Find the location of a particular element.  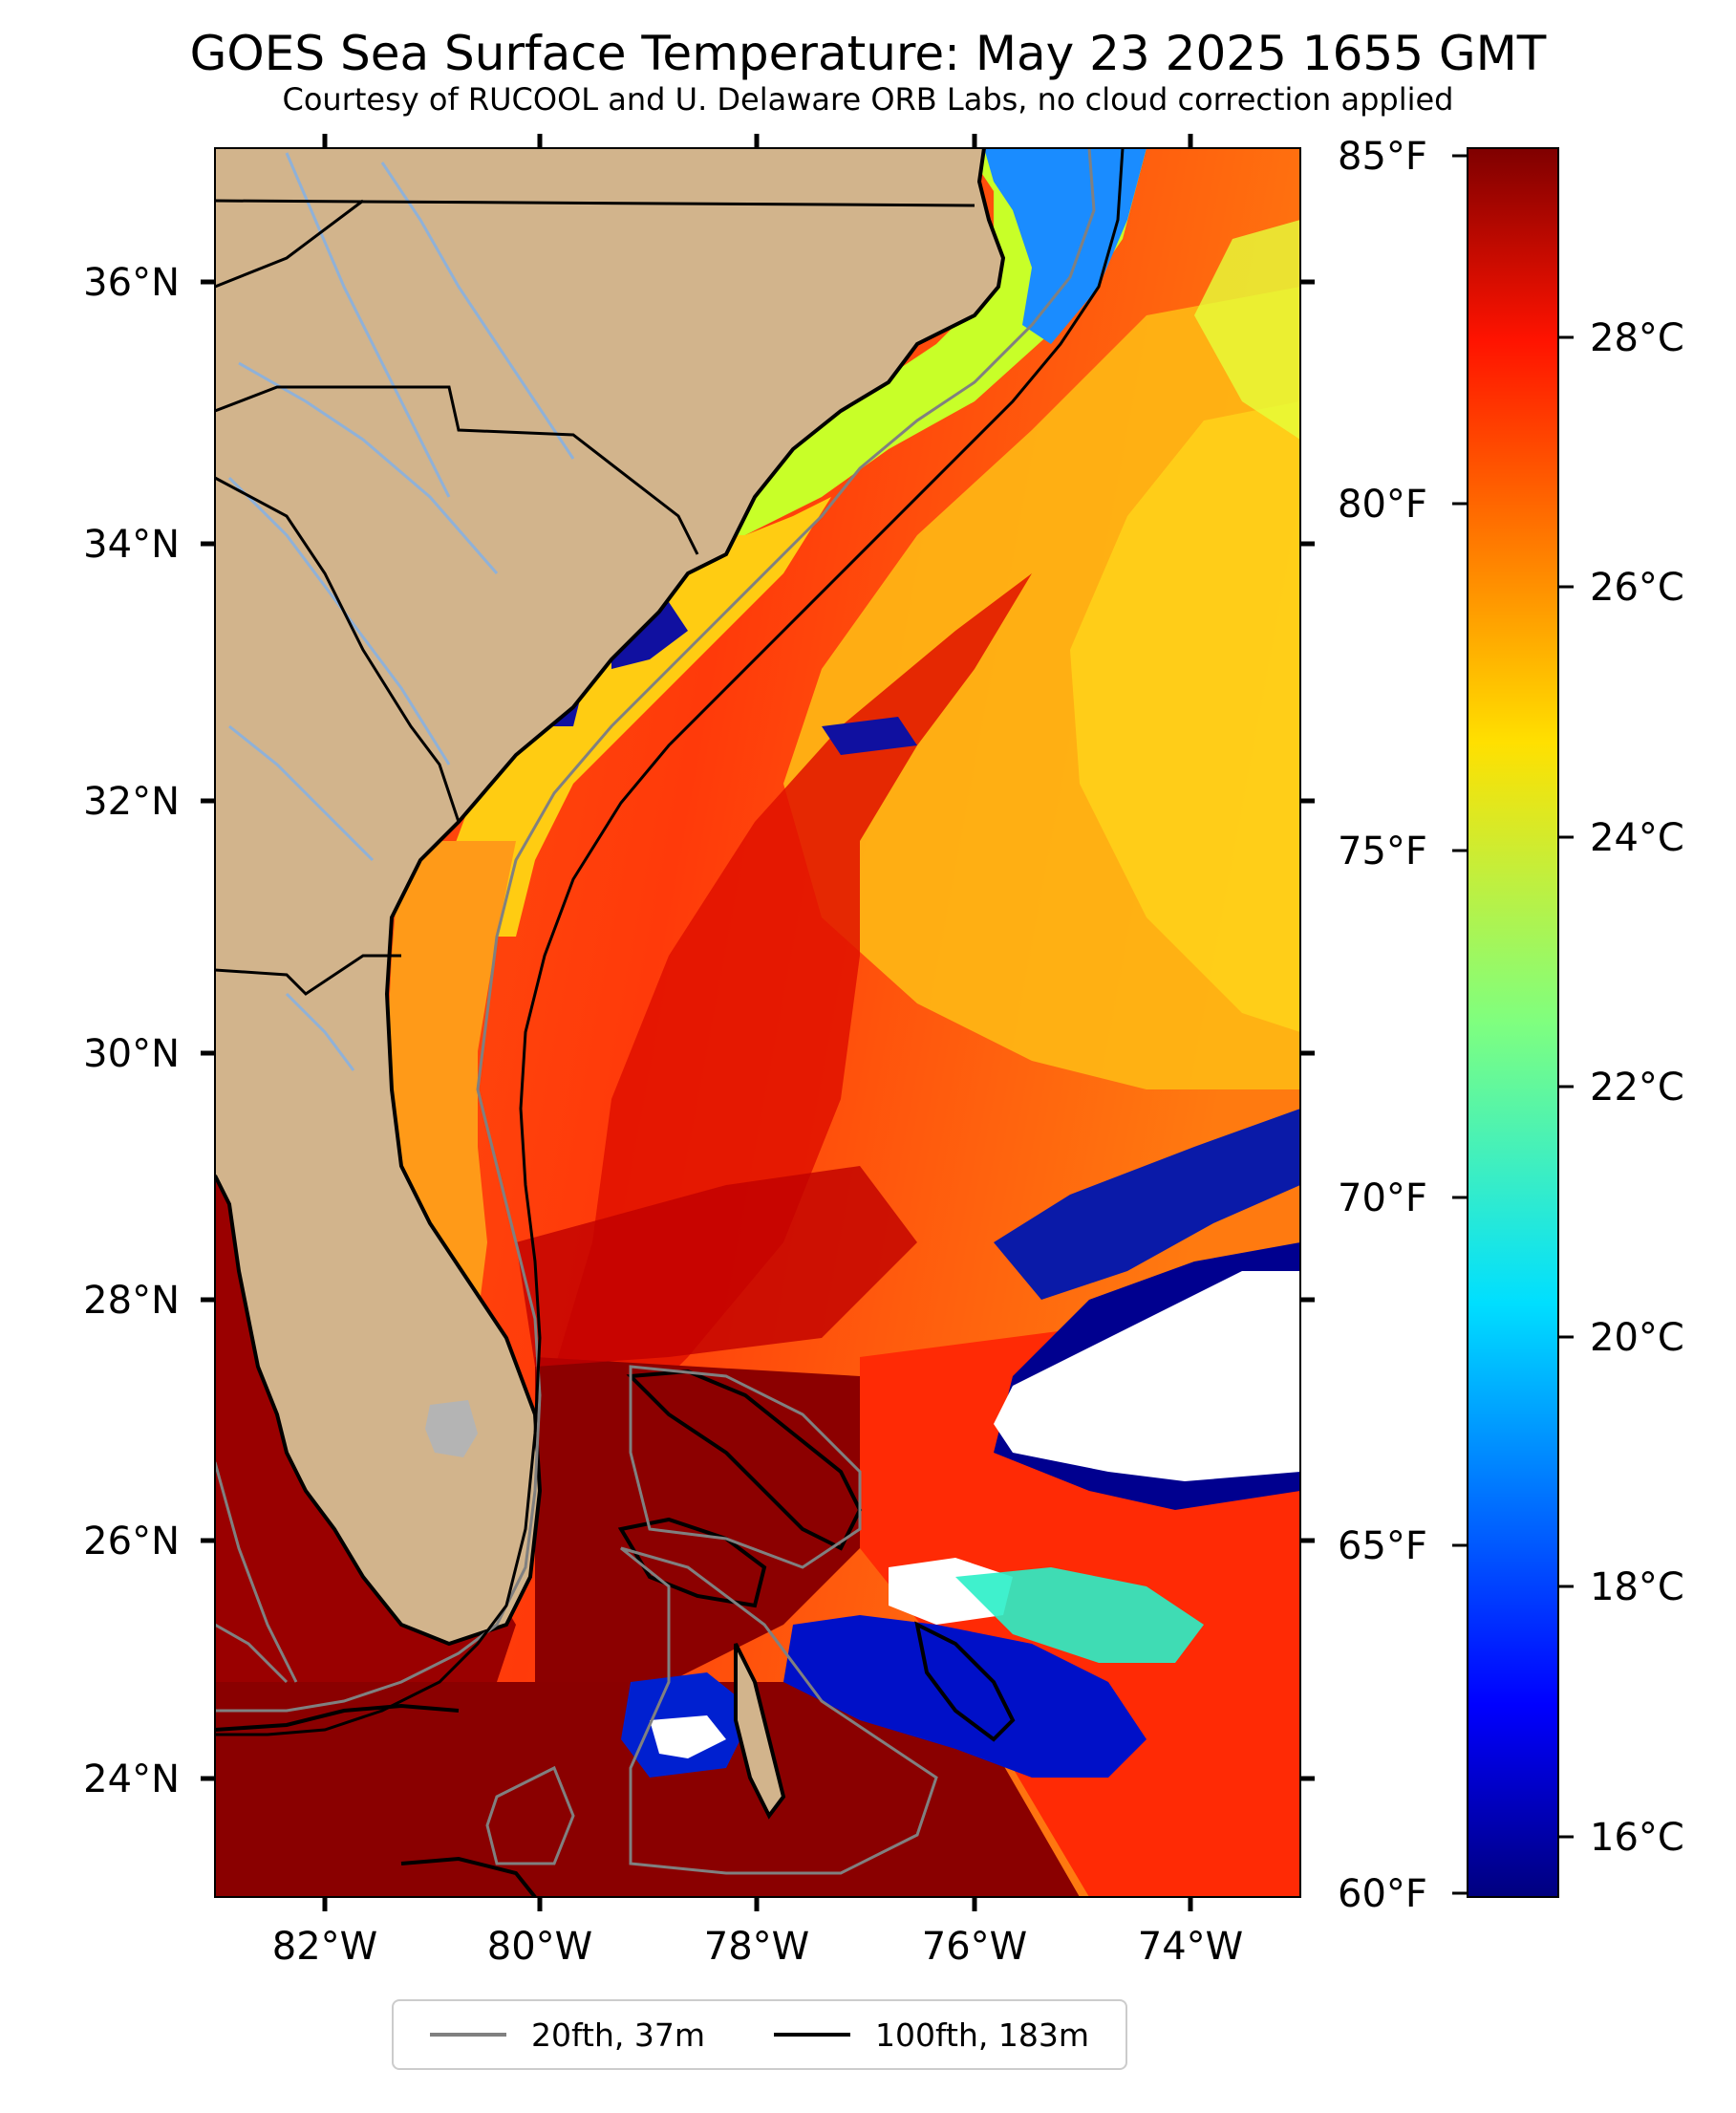

isobath-20fth-bahamas is located at coordinates (779, 1620).